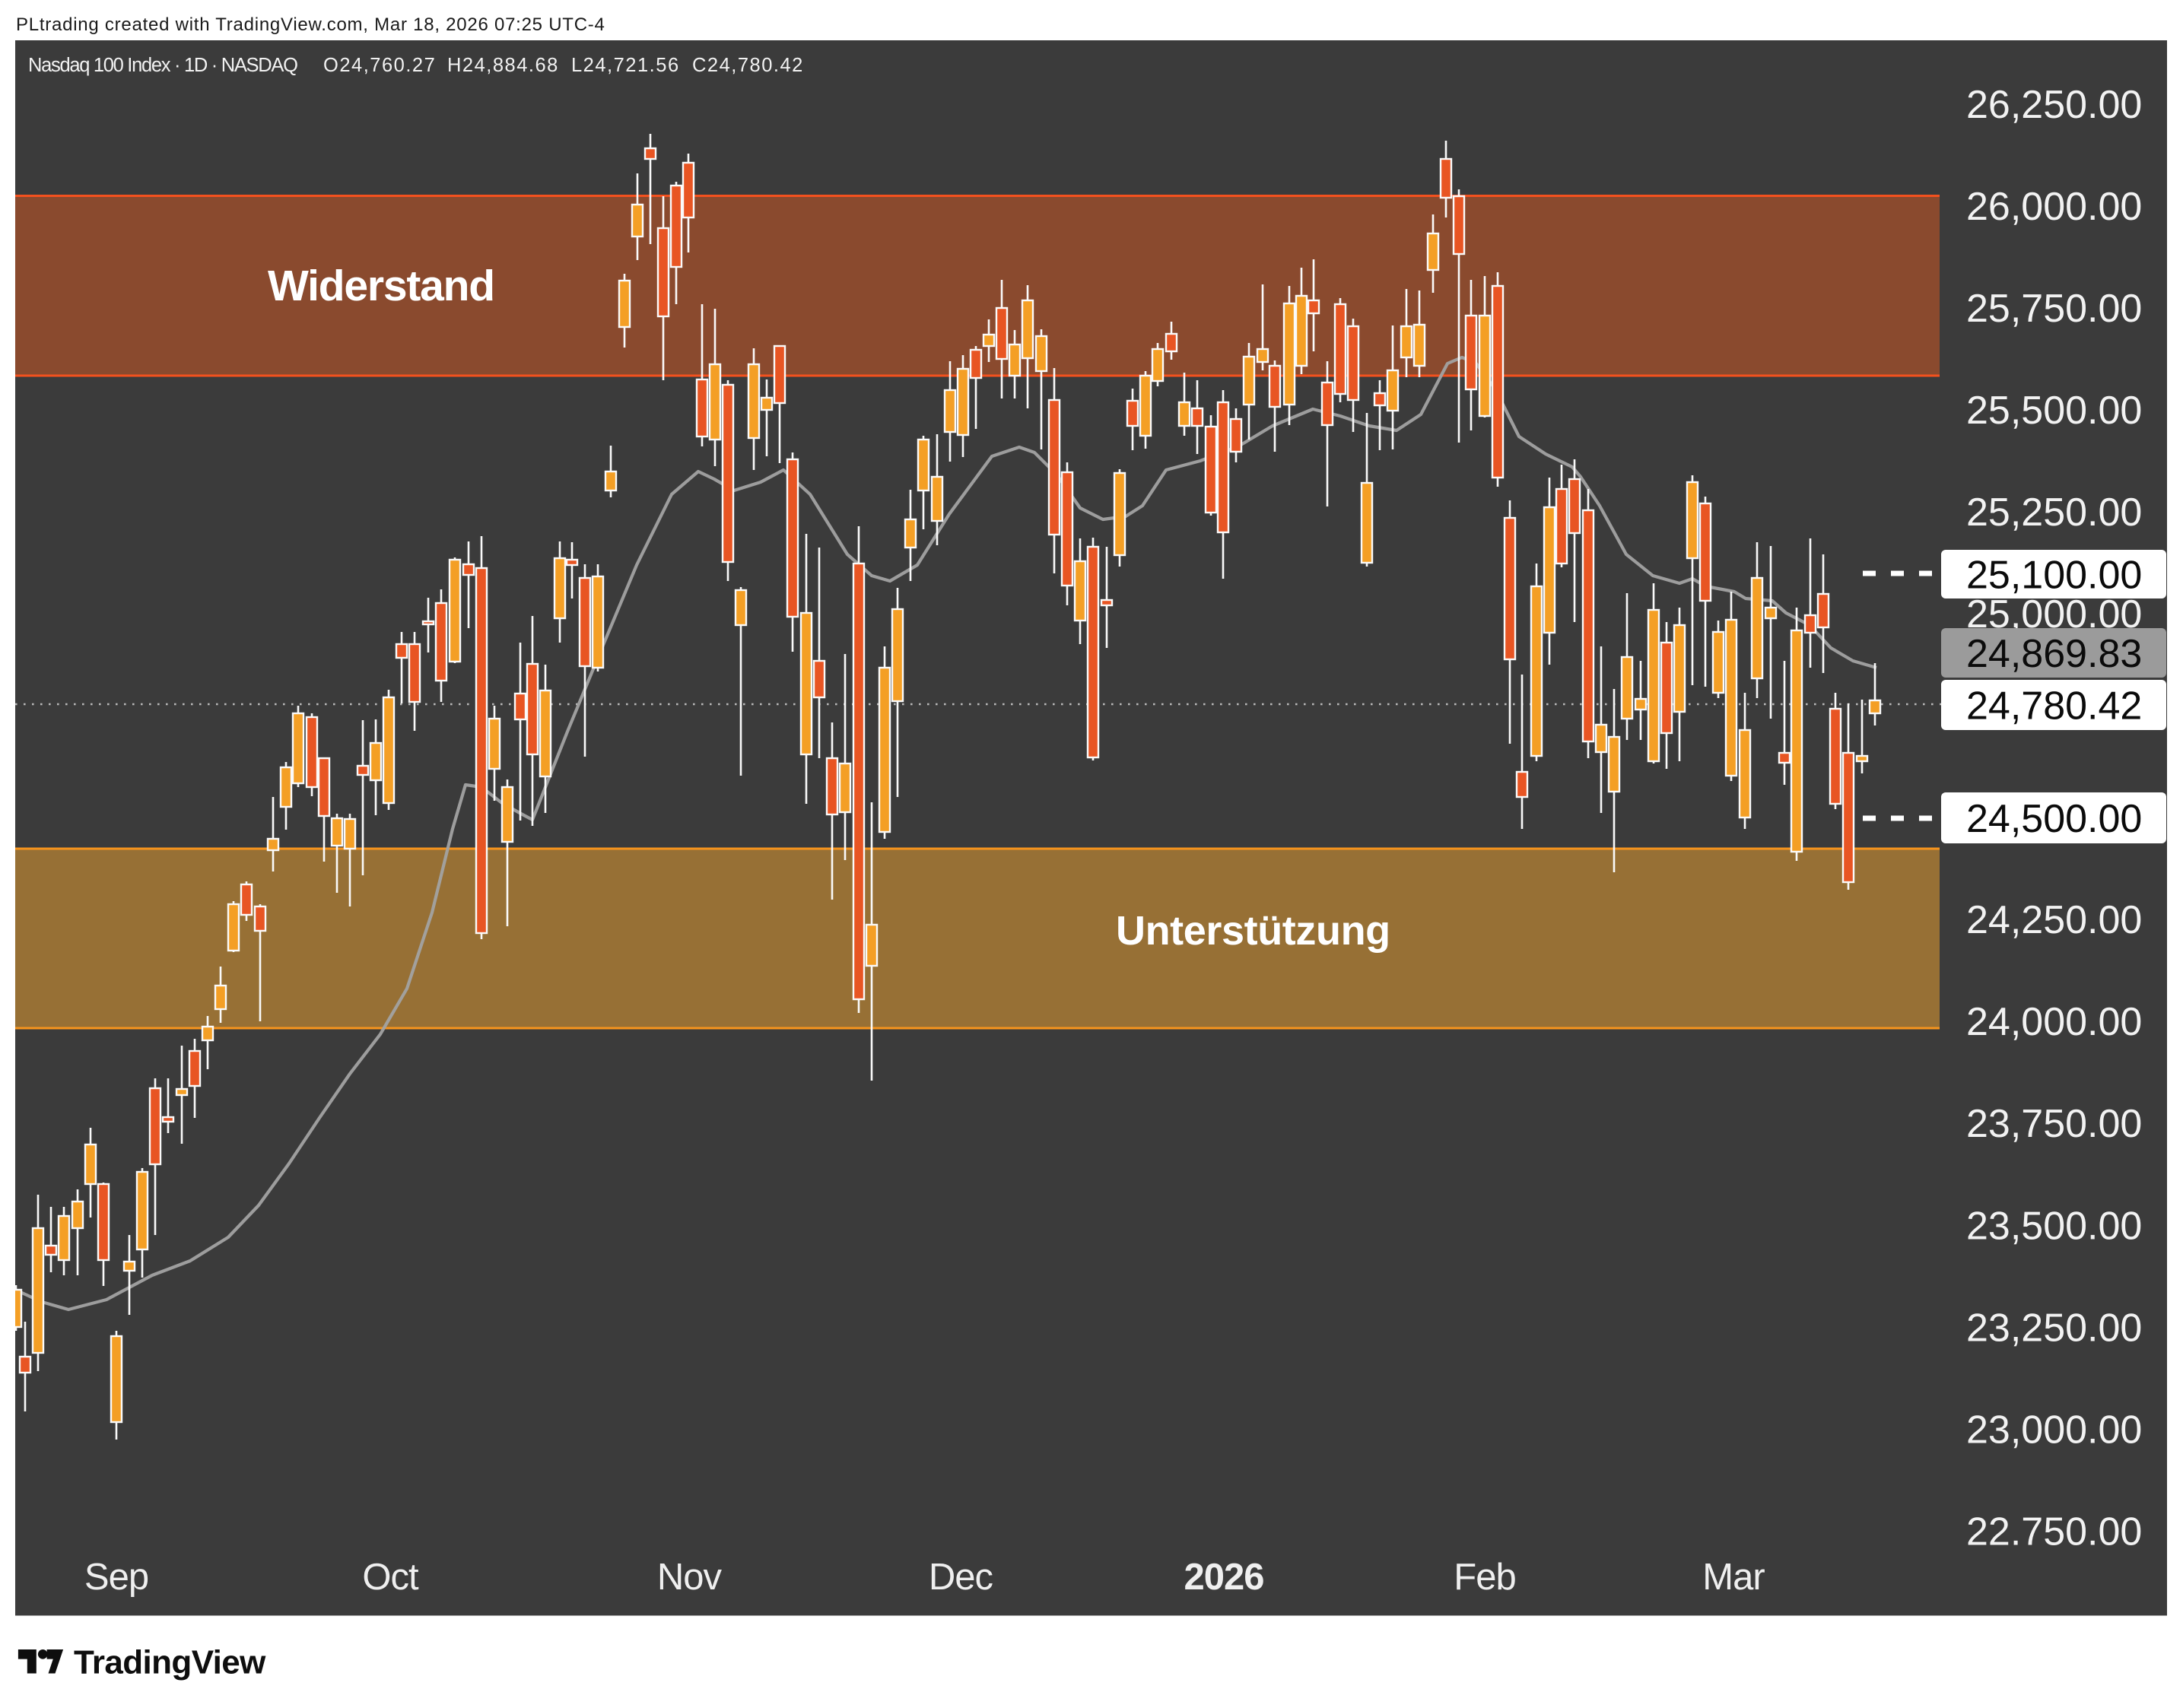 This screenshot has width=2183, height=1708. Describe the element at coordinates (1733, 1578) in the screenshot. I see `svg-text: Mar` at that location.